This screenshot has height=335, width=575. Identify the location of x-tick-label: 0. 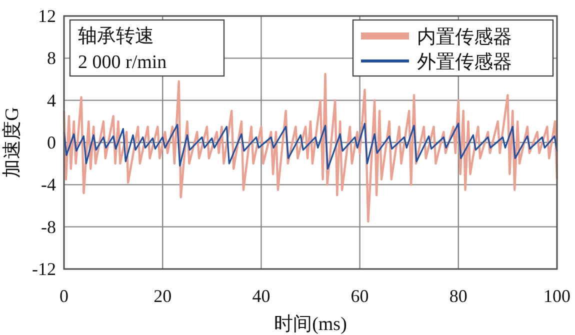
(64, 296).